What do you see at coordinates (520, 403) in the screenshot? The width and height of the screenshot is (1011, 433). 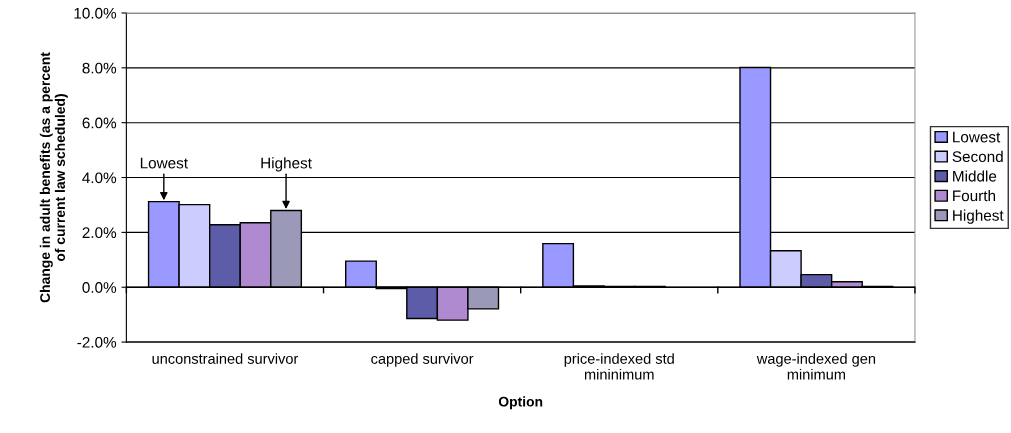 I see `x-axis-title: Option` at bounding box center [520, 403].